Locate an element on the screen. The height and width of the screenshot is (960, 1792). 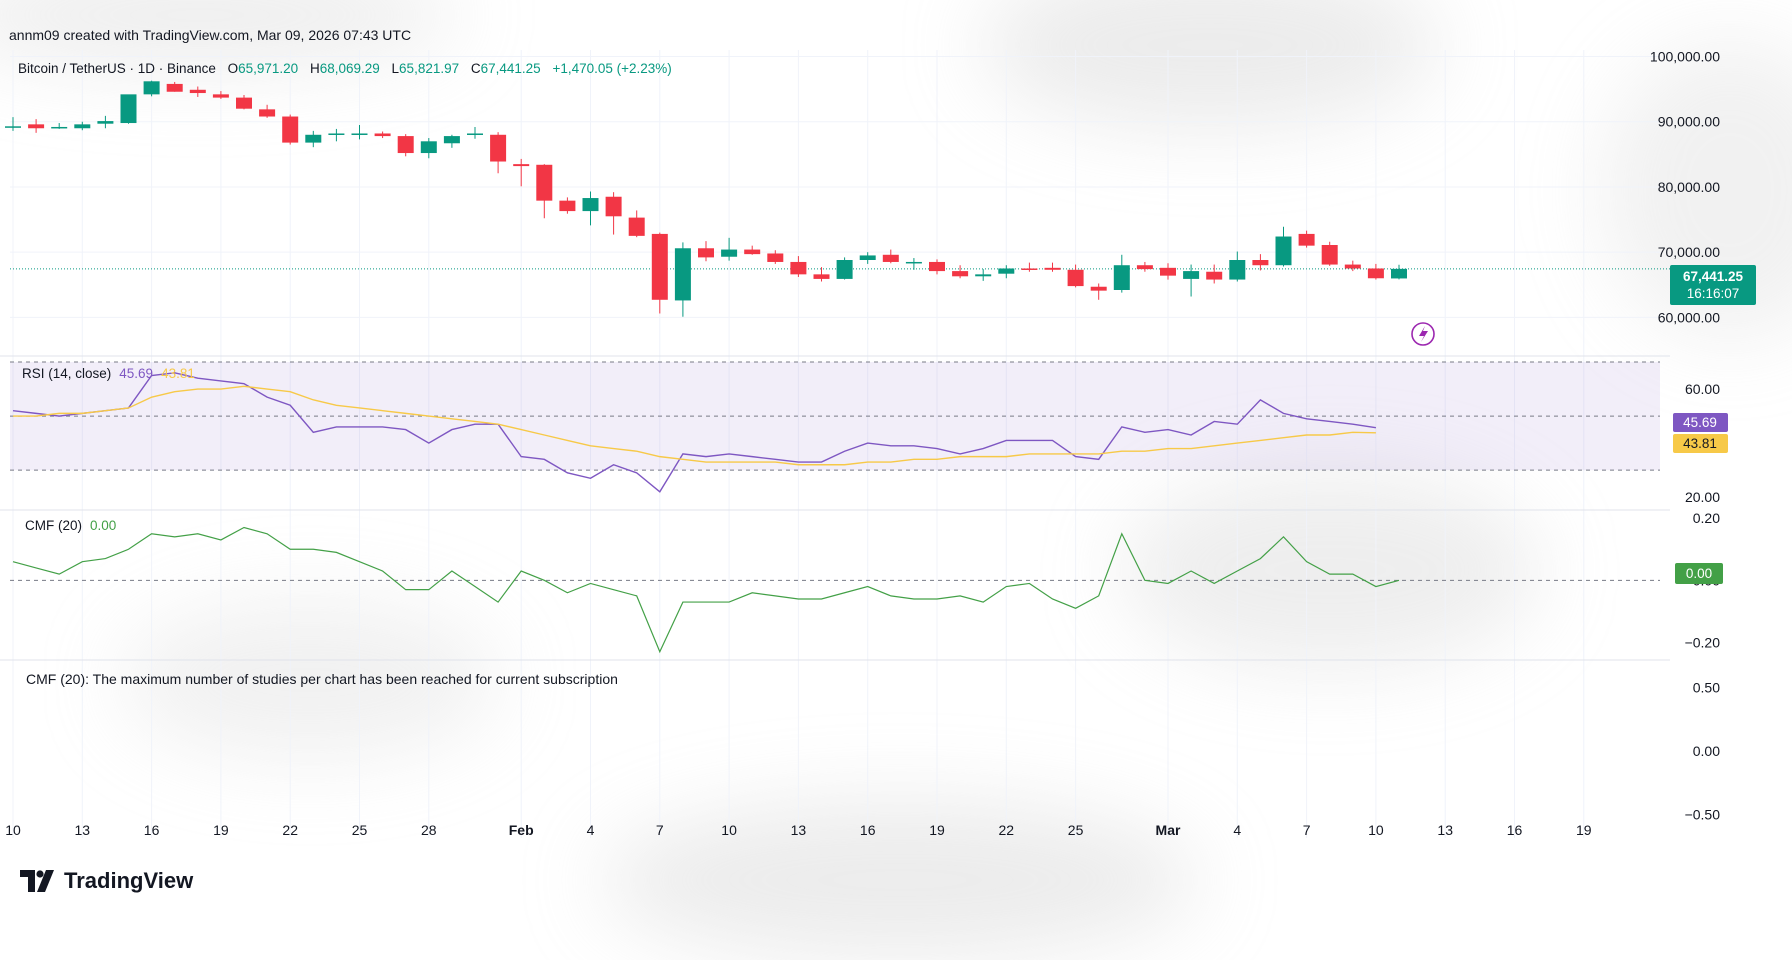
high-label: H is located at coordinates (314, 68).